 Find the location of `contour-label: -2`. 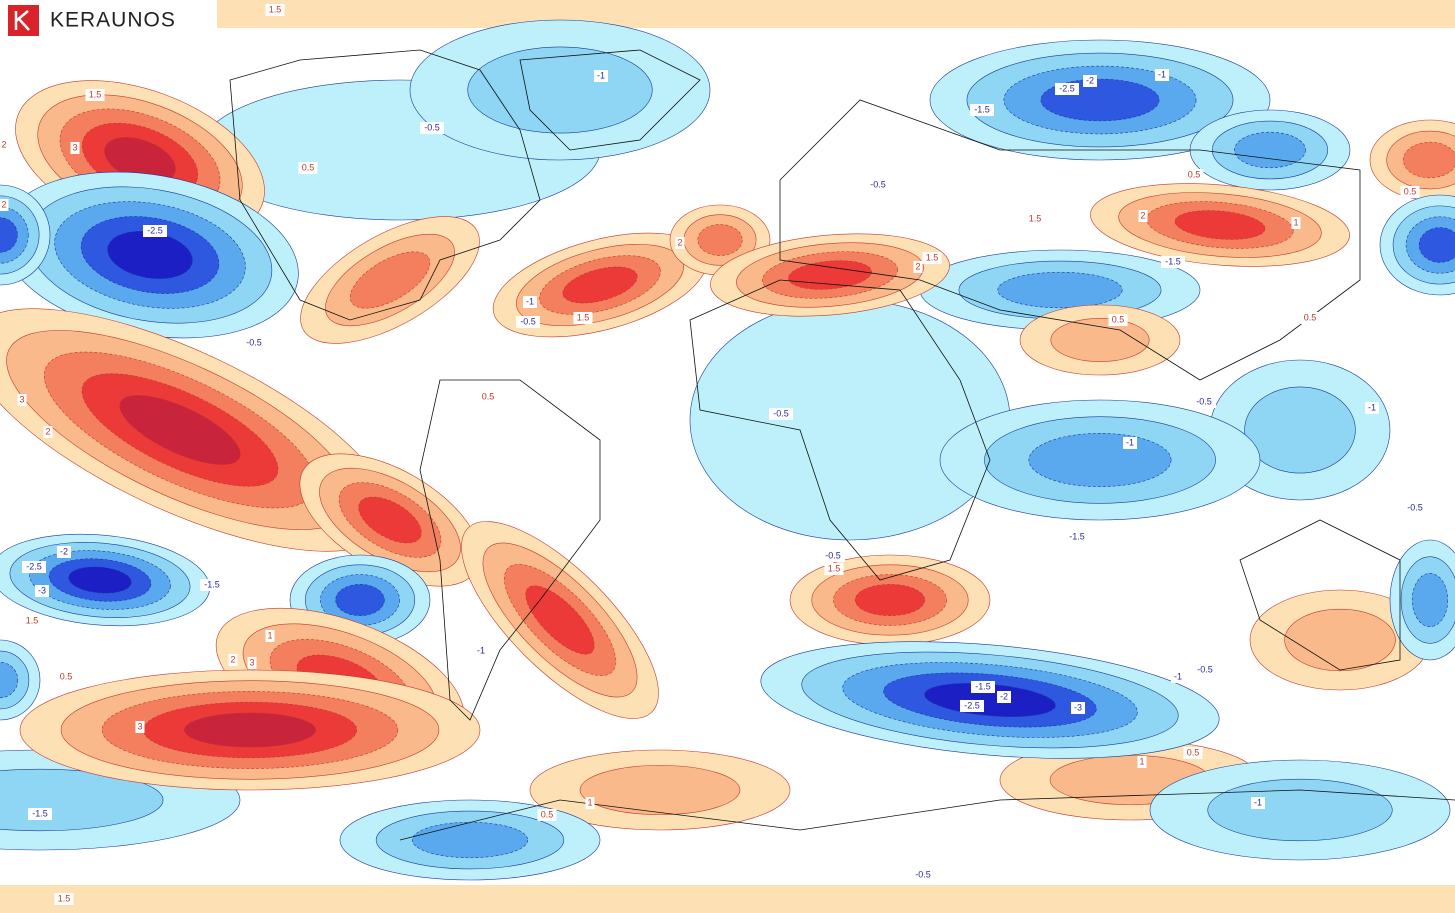

contour-label: -2 is located at coordinates (64, 551).